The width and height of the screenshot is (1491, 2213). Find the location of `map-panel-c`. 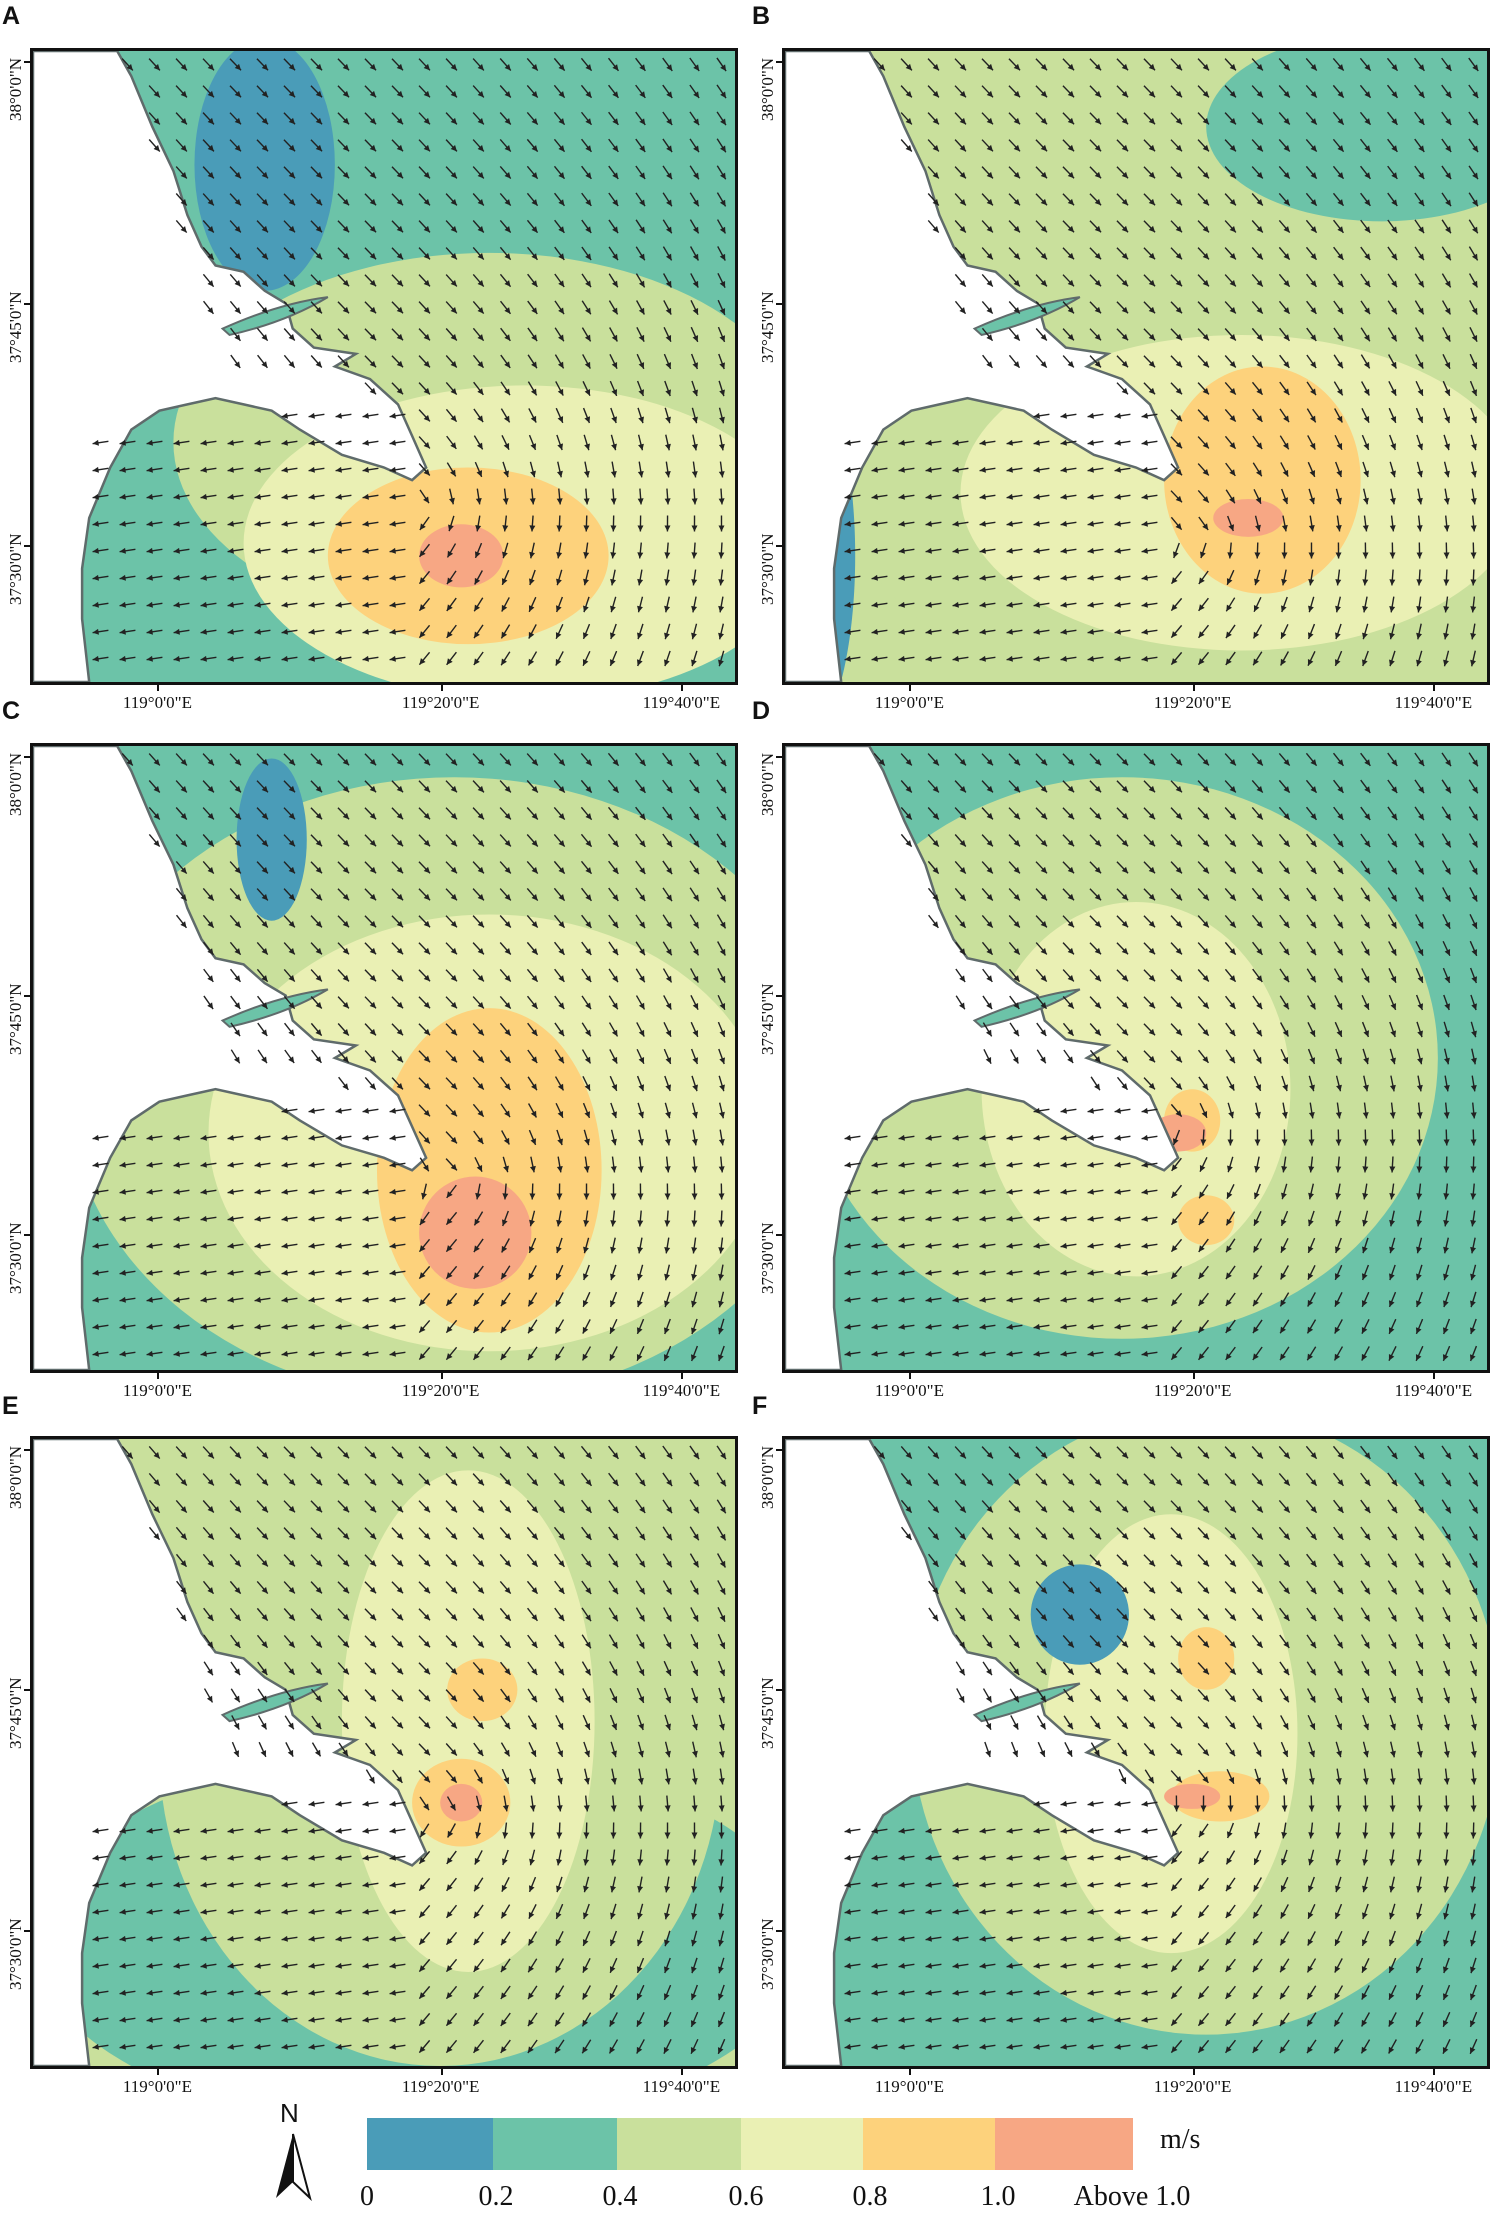

map-panel-c is located at coordinates (384, 1058).